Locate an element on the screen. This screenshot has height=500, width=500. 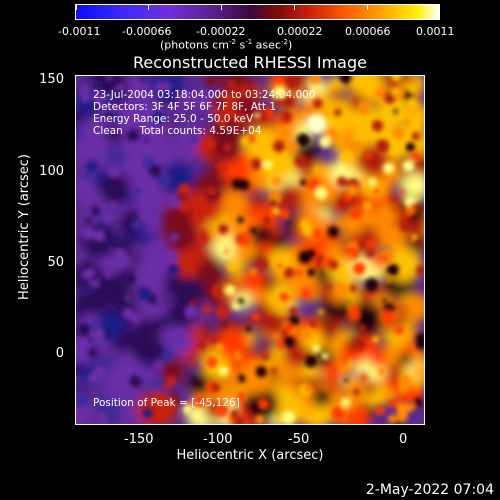
x-axis-label: Heliocentric X (arcsec) is located at coordinates (250, 455).